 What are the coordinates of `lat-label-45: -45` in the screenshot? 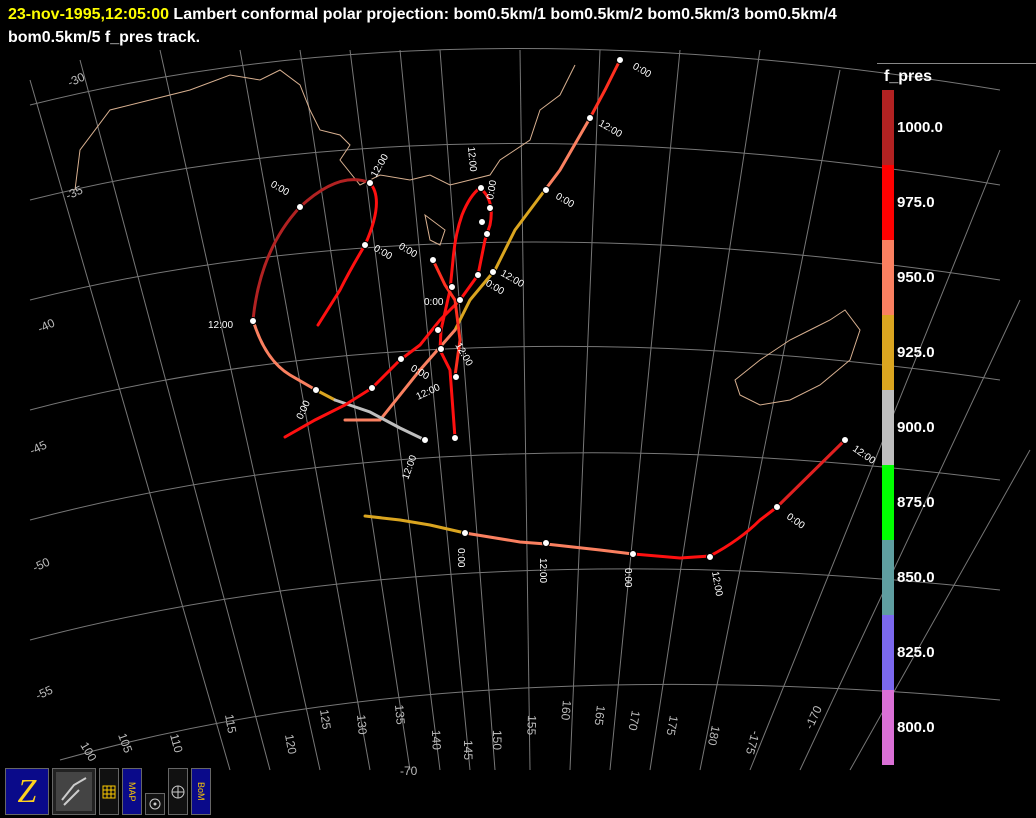 It's located at (38, 448).